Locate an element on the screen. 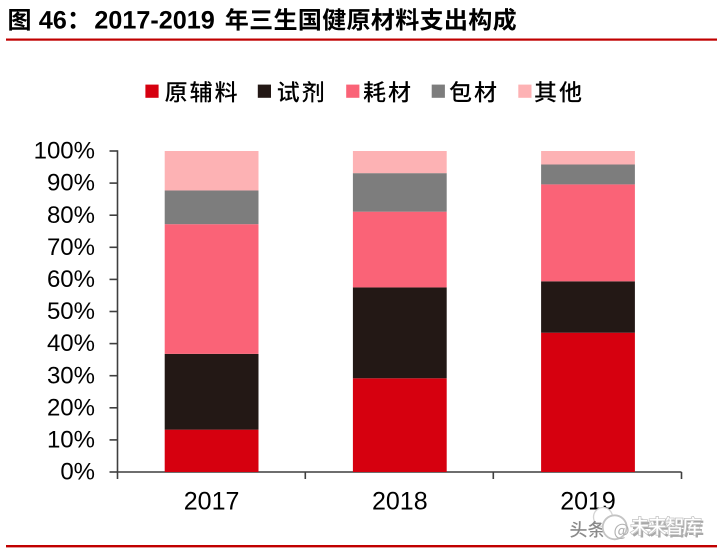  svg-text: 90% is located at coordinates (71, 183).